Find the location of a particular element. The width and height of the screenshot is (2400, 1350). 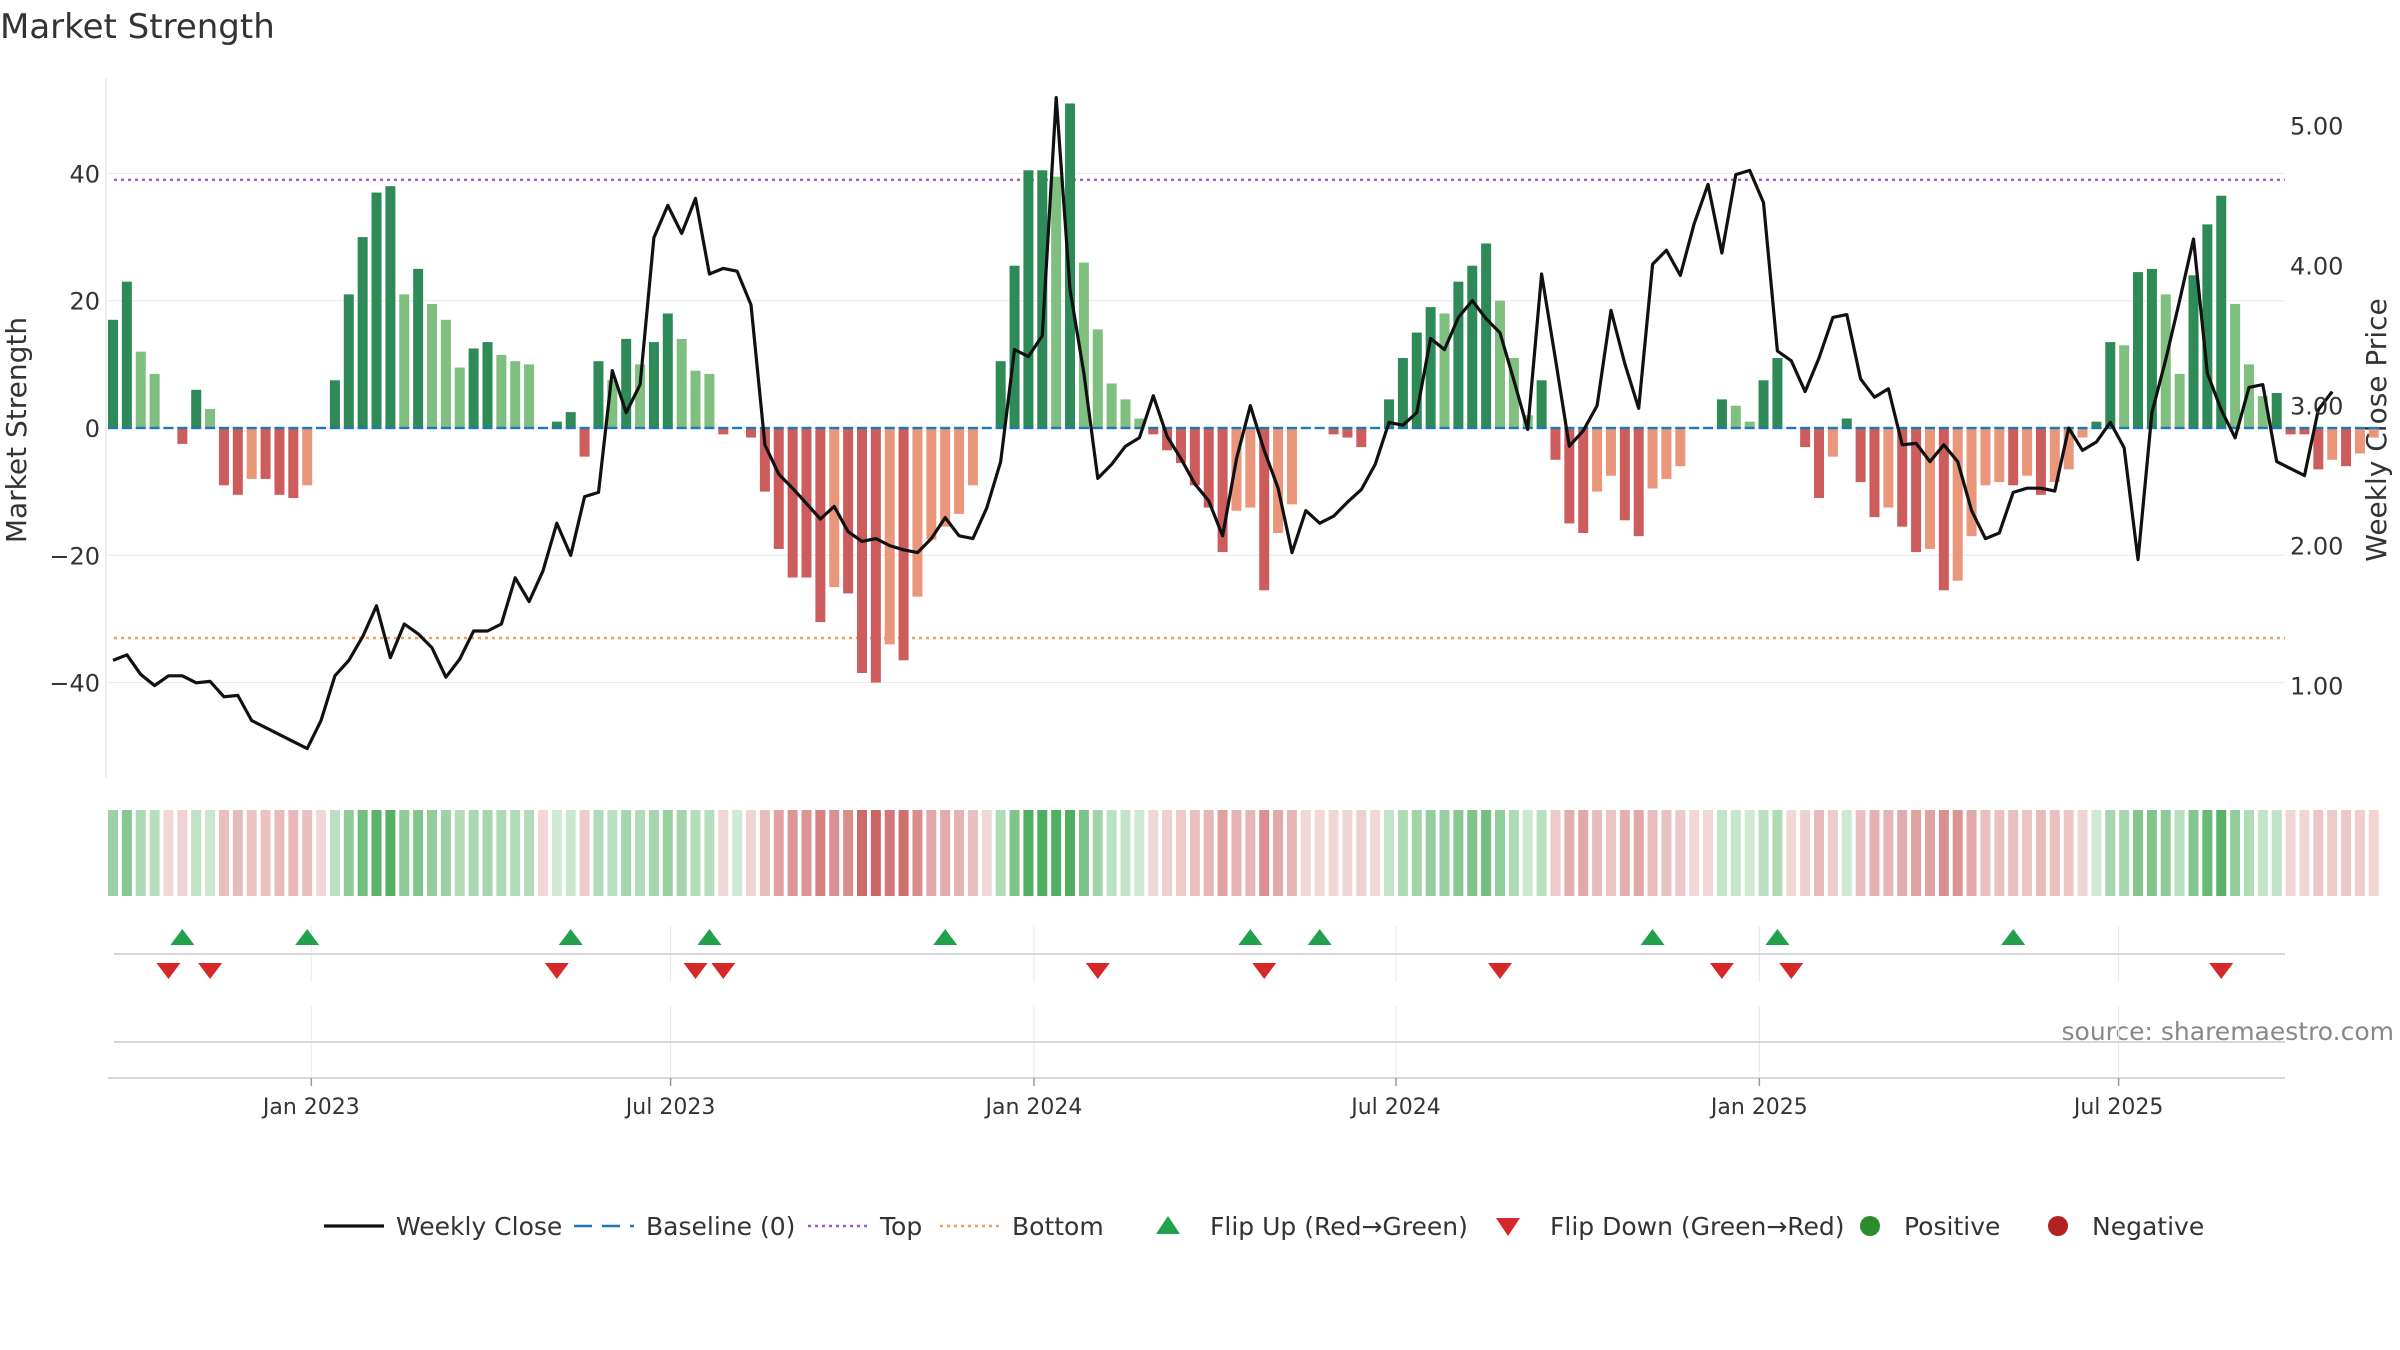

x-tick-label: Jan 2025 is located at coordinates (1758, 1107).